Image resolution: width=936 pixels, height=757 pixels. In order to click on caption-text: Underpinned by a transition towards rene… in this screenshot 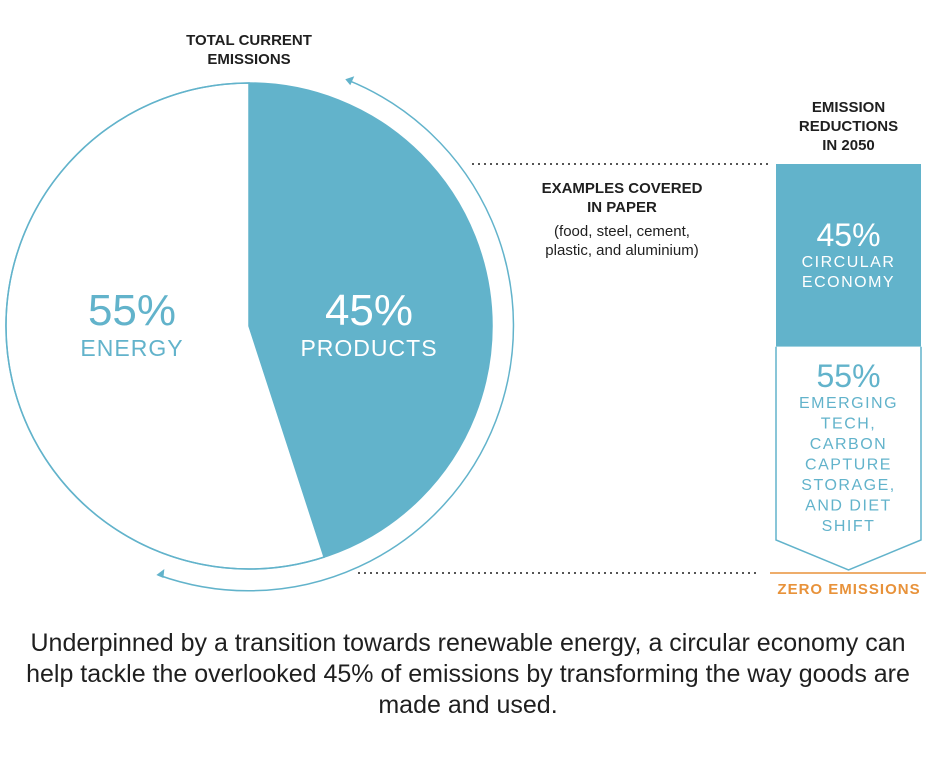, I will do `click(468, 674)`.